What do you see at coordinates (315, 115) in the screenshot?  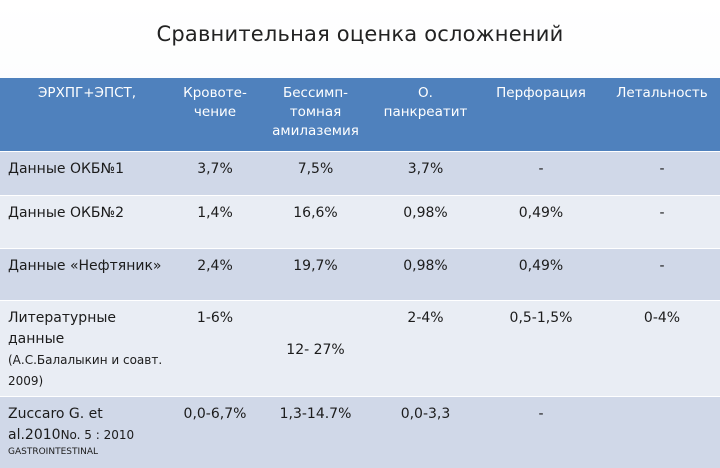 I see `header-amylasemia: Бессимп-томная амилаземия` at bounding box center [315, 115].